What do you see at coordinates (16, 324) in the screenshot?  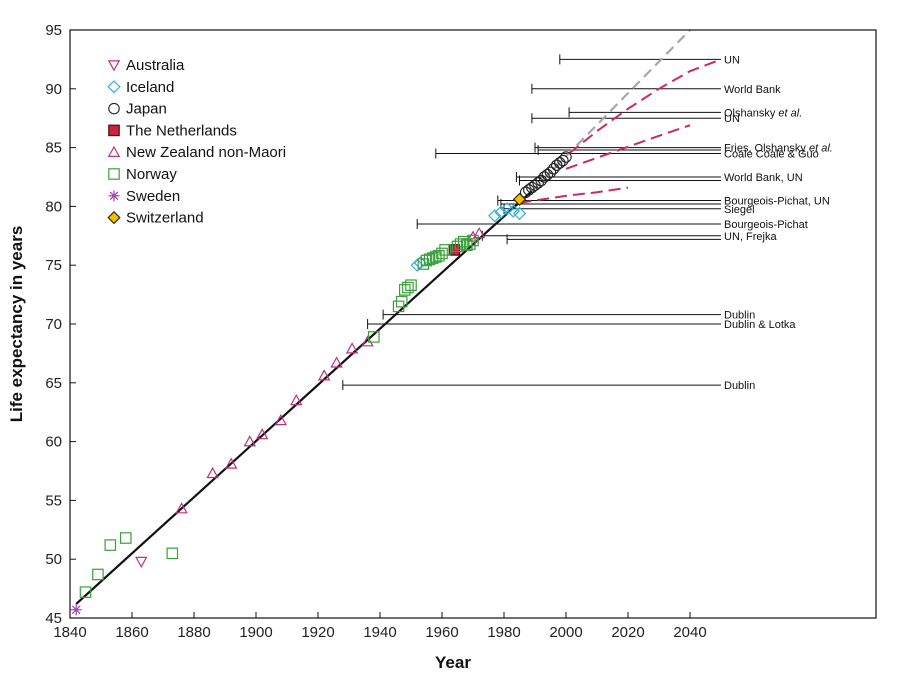 I see `y-axis-title: Life expectancy in years` at bounding box center [16, 324].